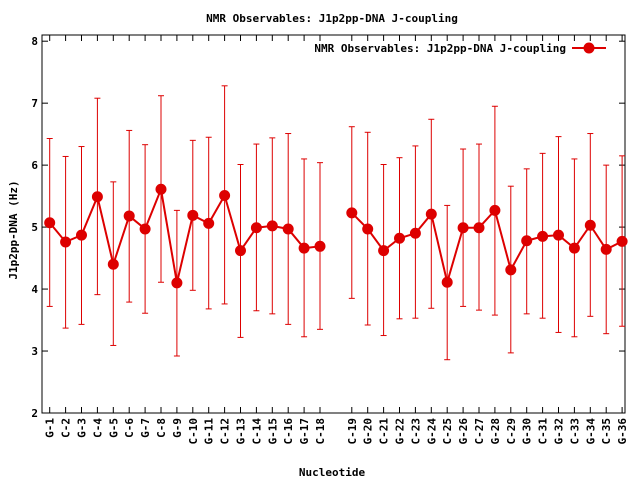  What do you see at coordinates (13, 229) in the screenshot?
I see `y-axis-label: J1p2pp-DNA (Hz)` at bounding box center [13, 229].